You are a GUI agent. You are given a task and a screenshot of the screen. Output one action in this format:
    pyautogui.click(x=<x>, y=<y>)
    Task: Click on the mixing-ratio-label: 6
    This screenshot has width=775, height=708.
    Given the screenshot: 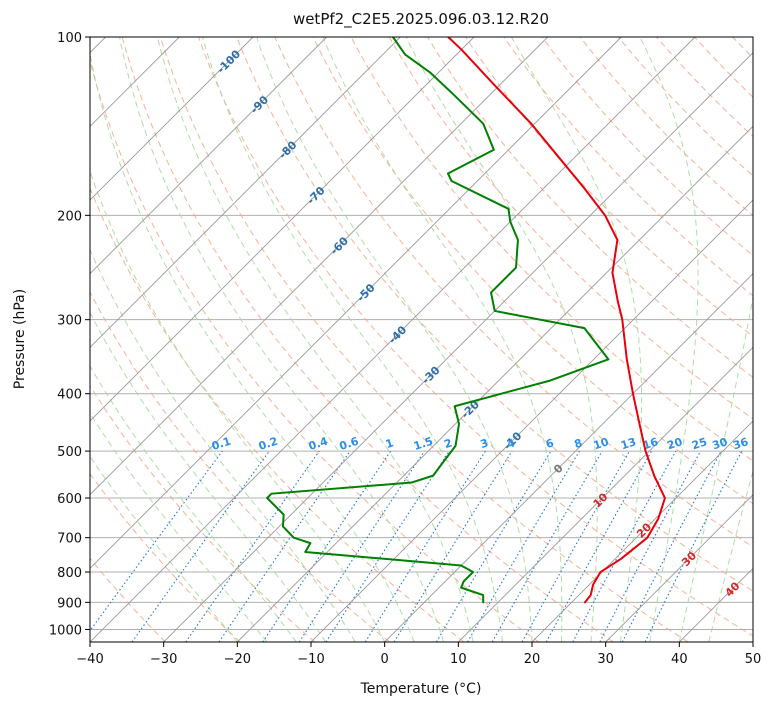 What is the action you would take?
    pyautogui.click(x=550, y=443)
    